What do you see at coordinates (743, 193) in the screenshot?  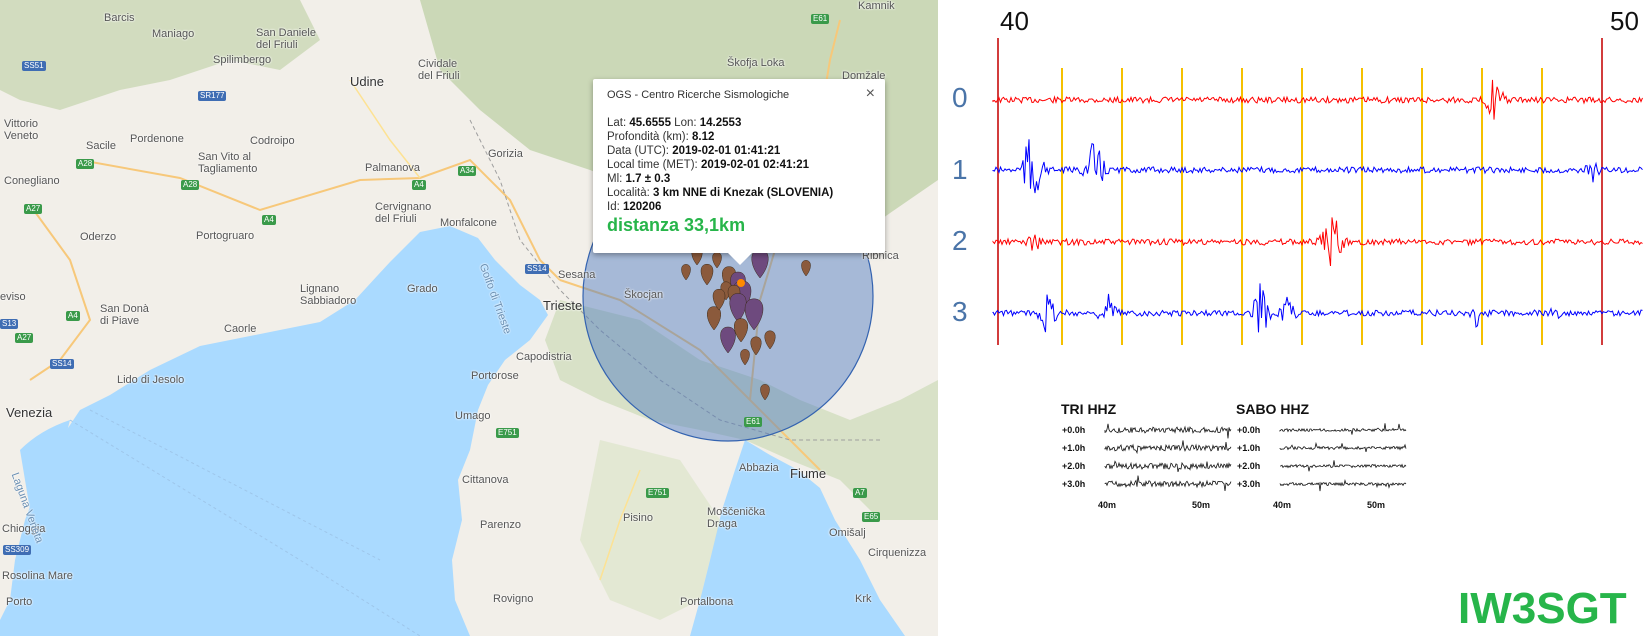 I see `locality-value: 3 km NNE di Knezak (SLOVENIA)` at bounding box center [743, 193].